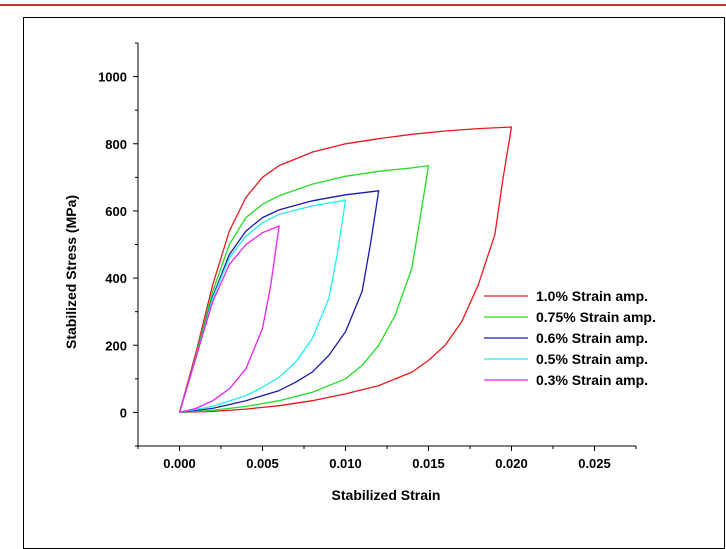 The height and width of the screenshot is (549, 726). Describe the element at coordinates (116, 211) in the screenshot. I see `y-tick-label: 600` at that location.